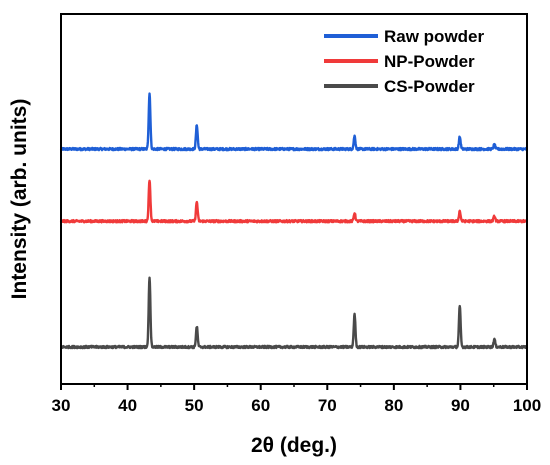 The height and width of the screenshot is (465, 550). Describe the element at coordinates (527, 405) in the screenshot. I see `x-tick-label-100: 100` at that location.